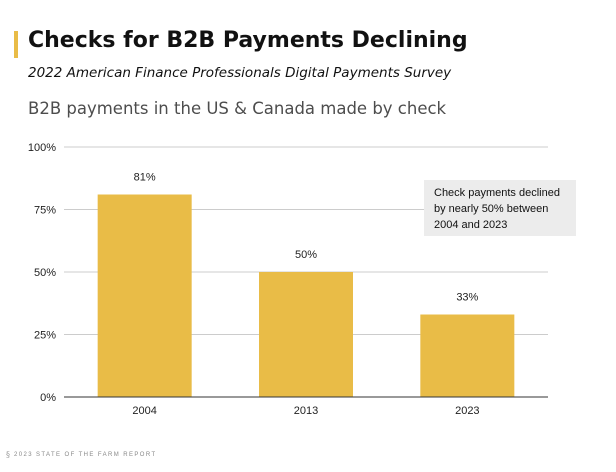  Describe the element at coordinates (45, 336) in the screenshot. I see `y-tick-label: 25%` at that location.